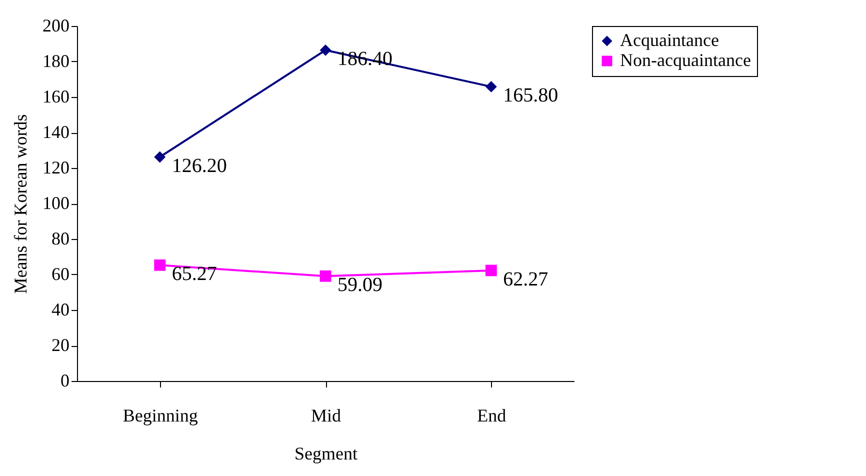 This screenshot has height=476, width=866. I want to click on data-label: 59.09, so click(360, 285).